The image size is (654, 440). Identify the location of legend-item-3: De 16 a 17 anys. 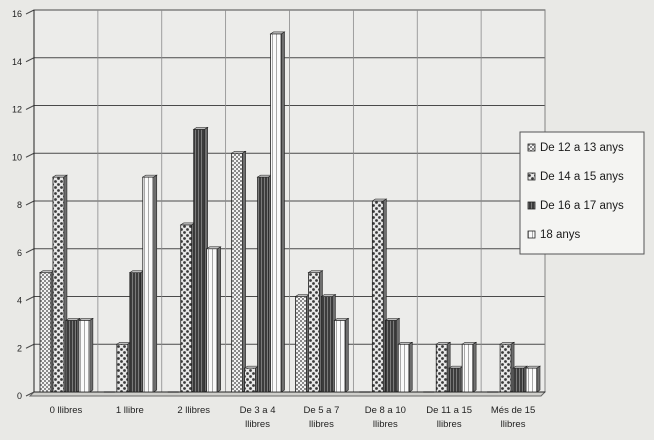
(575, 206).